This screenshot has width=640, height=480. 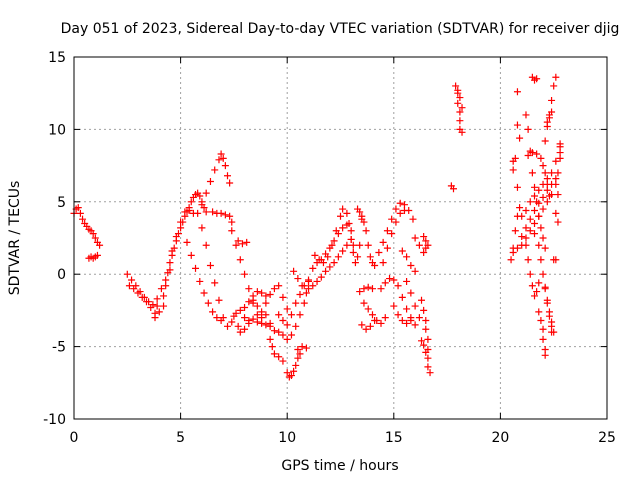 I want to click on series-arc-as, so click(x=515, y=172).